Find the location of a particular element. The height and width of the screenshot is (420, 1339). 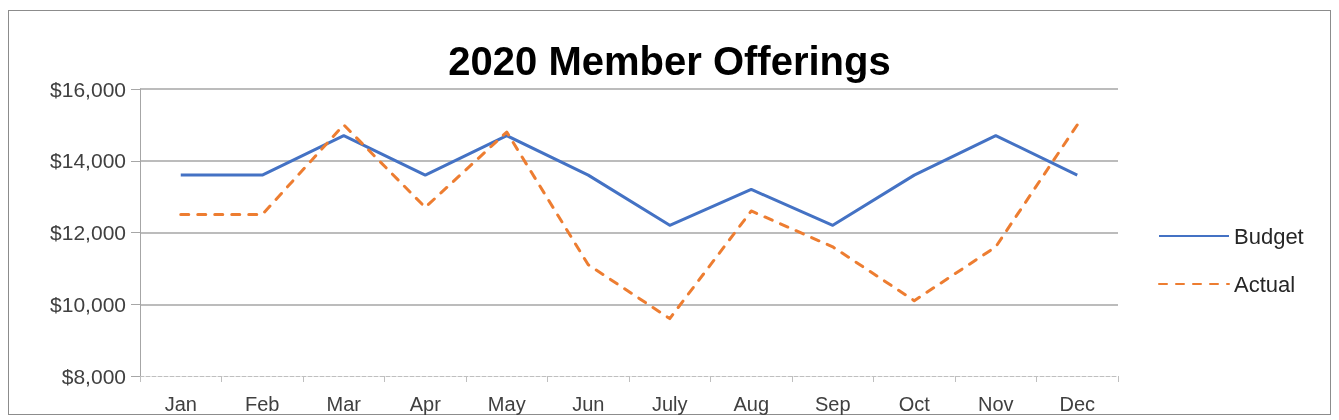

x-tick-label: Aug is located at coordinates (751, 404).